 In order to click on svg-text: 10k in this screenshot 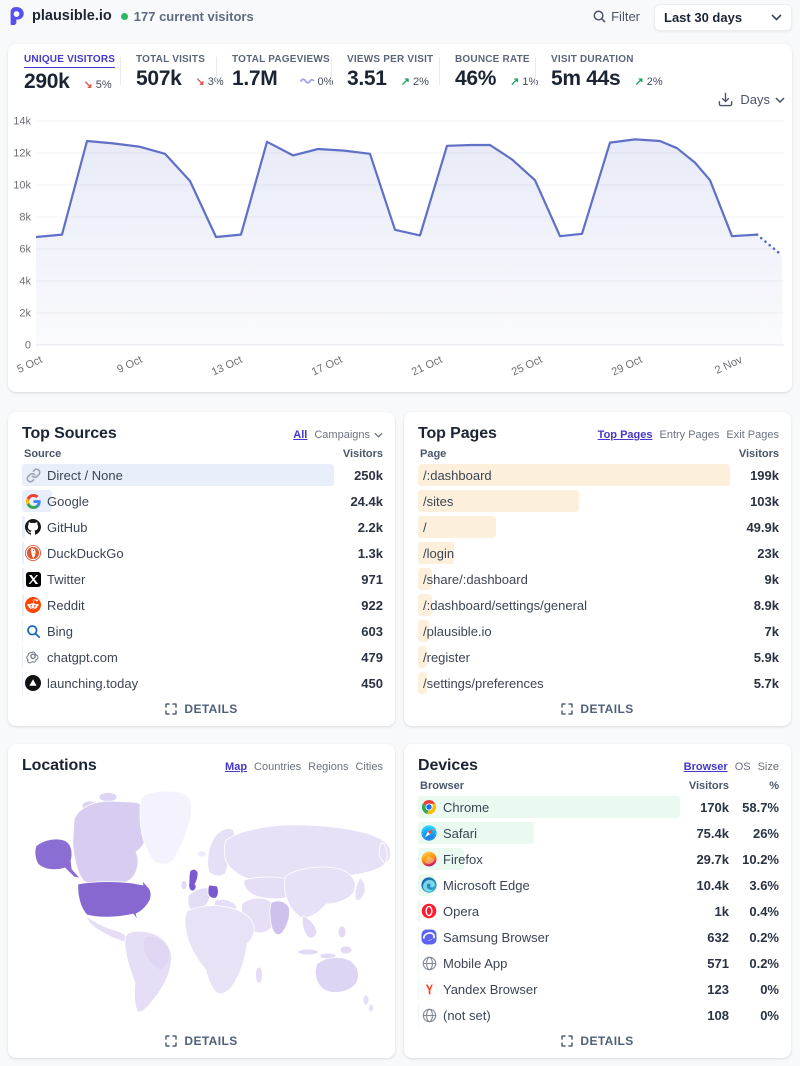, I will do `click(22, 186)`.